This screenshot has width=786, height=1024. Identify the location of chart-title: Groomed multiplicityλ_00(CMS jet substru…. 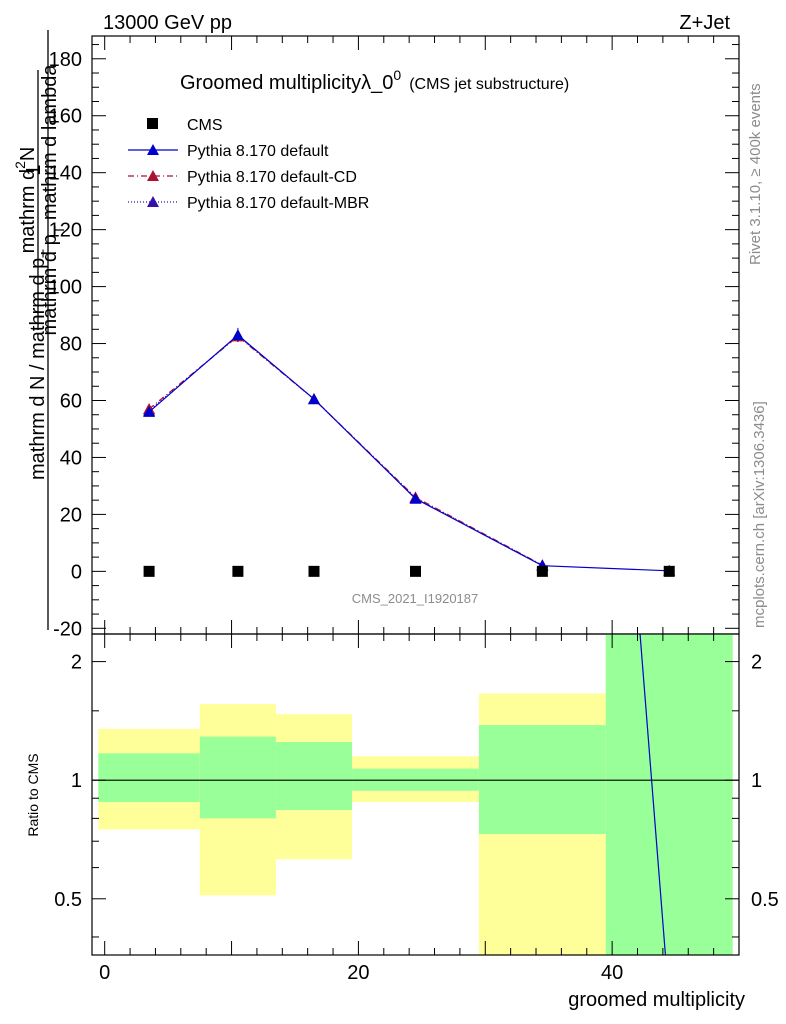
(374, 80).